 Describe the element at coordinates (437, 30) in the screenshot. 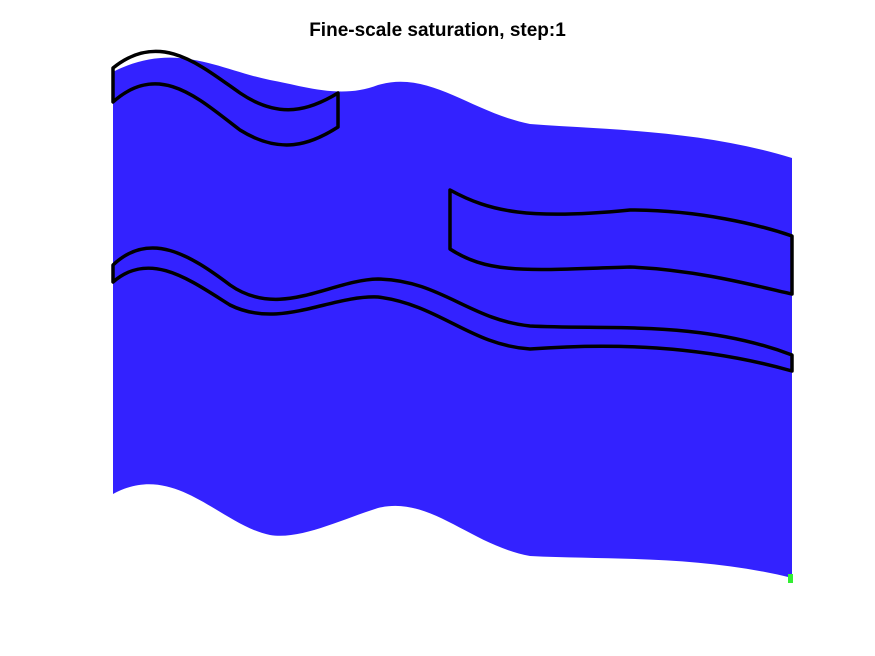

I see `plot-title: Fine-scale saturation, step:1` at that location.